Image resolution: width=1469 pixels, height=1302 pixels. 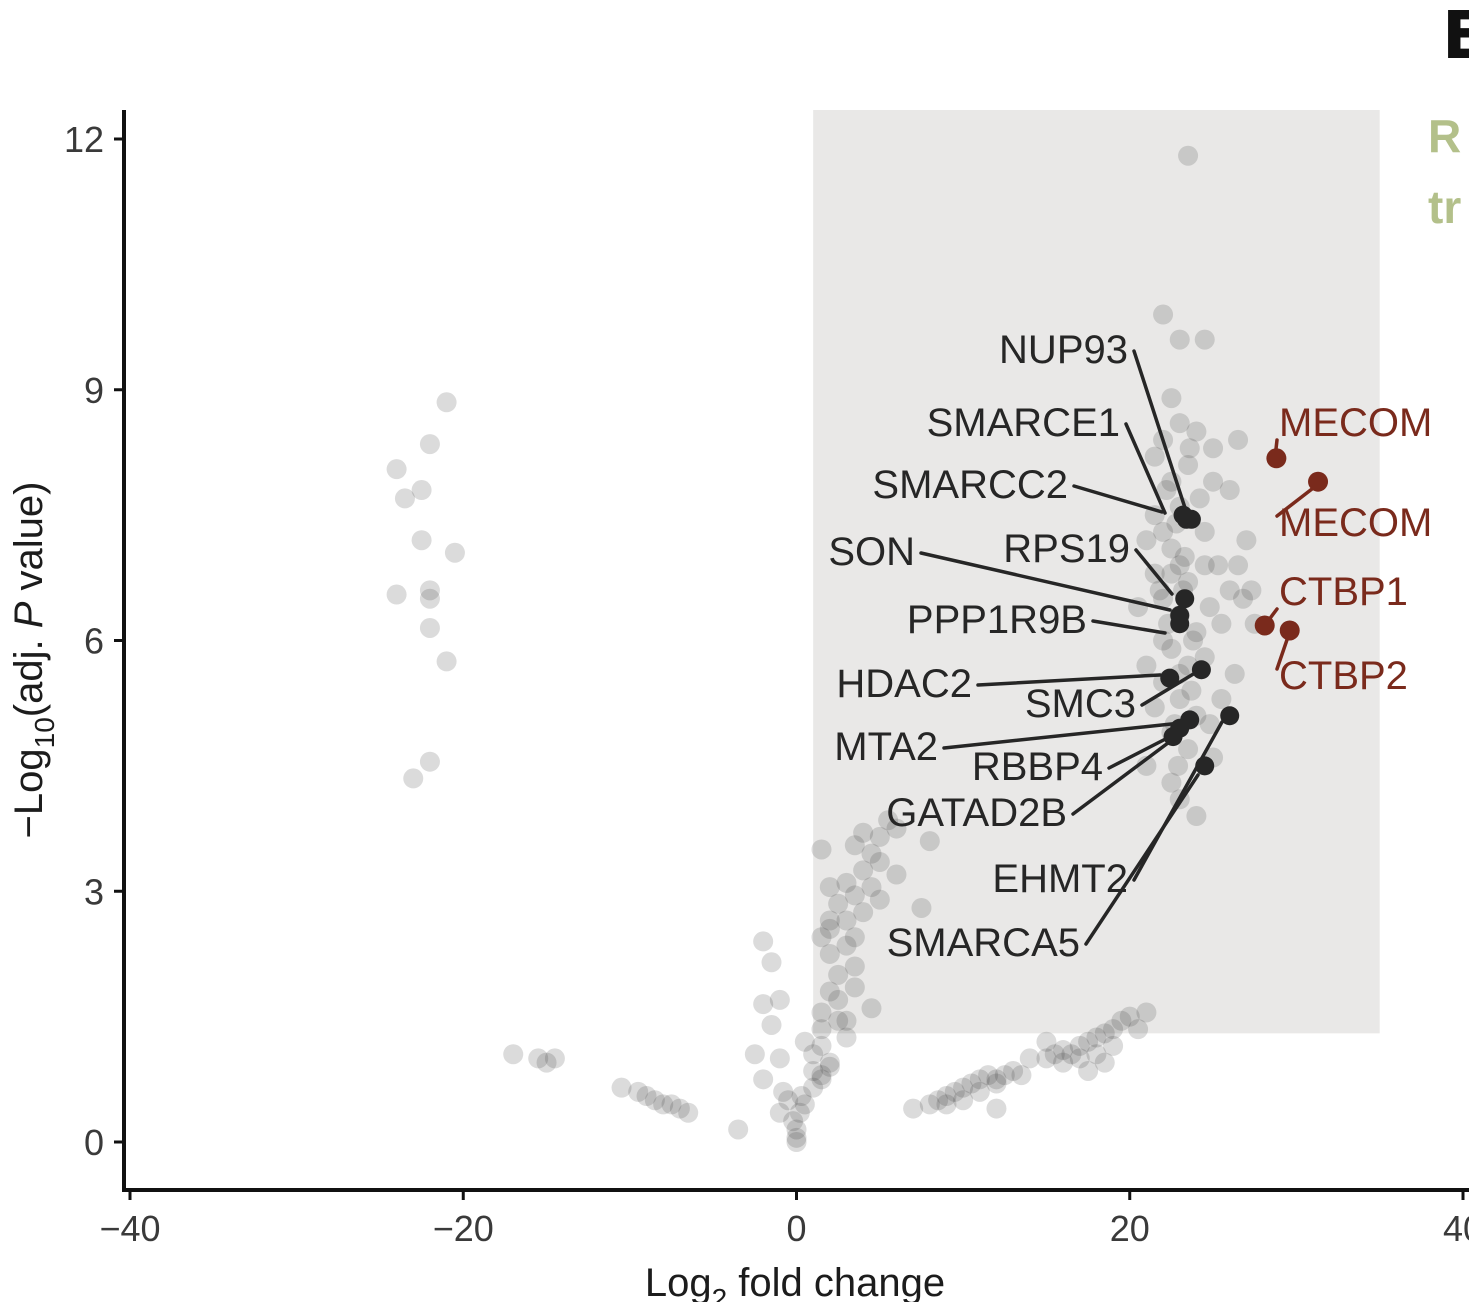 I want to click on gene-label: RBBP4, so click(x=1037, y=767).